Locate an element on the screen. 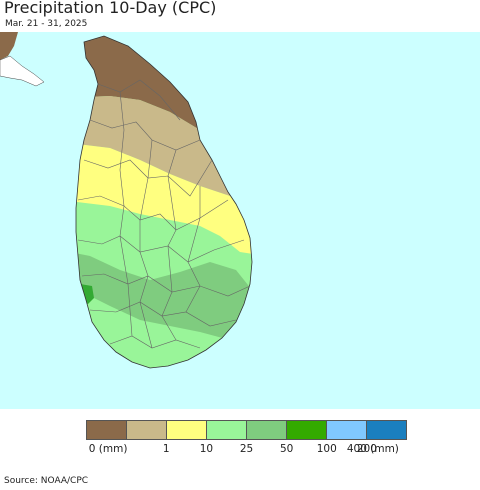 The width and height of the screenshot is (480, 490). page-title: Precipitation 10-Day (CPC) is located at coordinates (110, 8).